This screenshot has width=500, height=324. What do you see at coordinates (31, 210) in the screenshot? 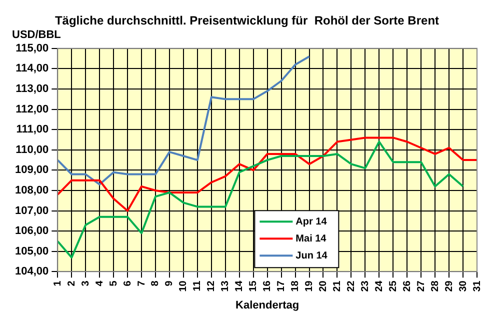
I see `y-tick-label: 107,00` at bounding box center [31, 210].